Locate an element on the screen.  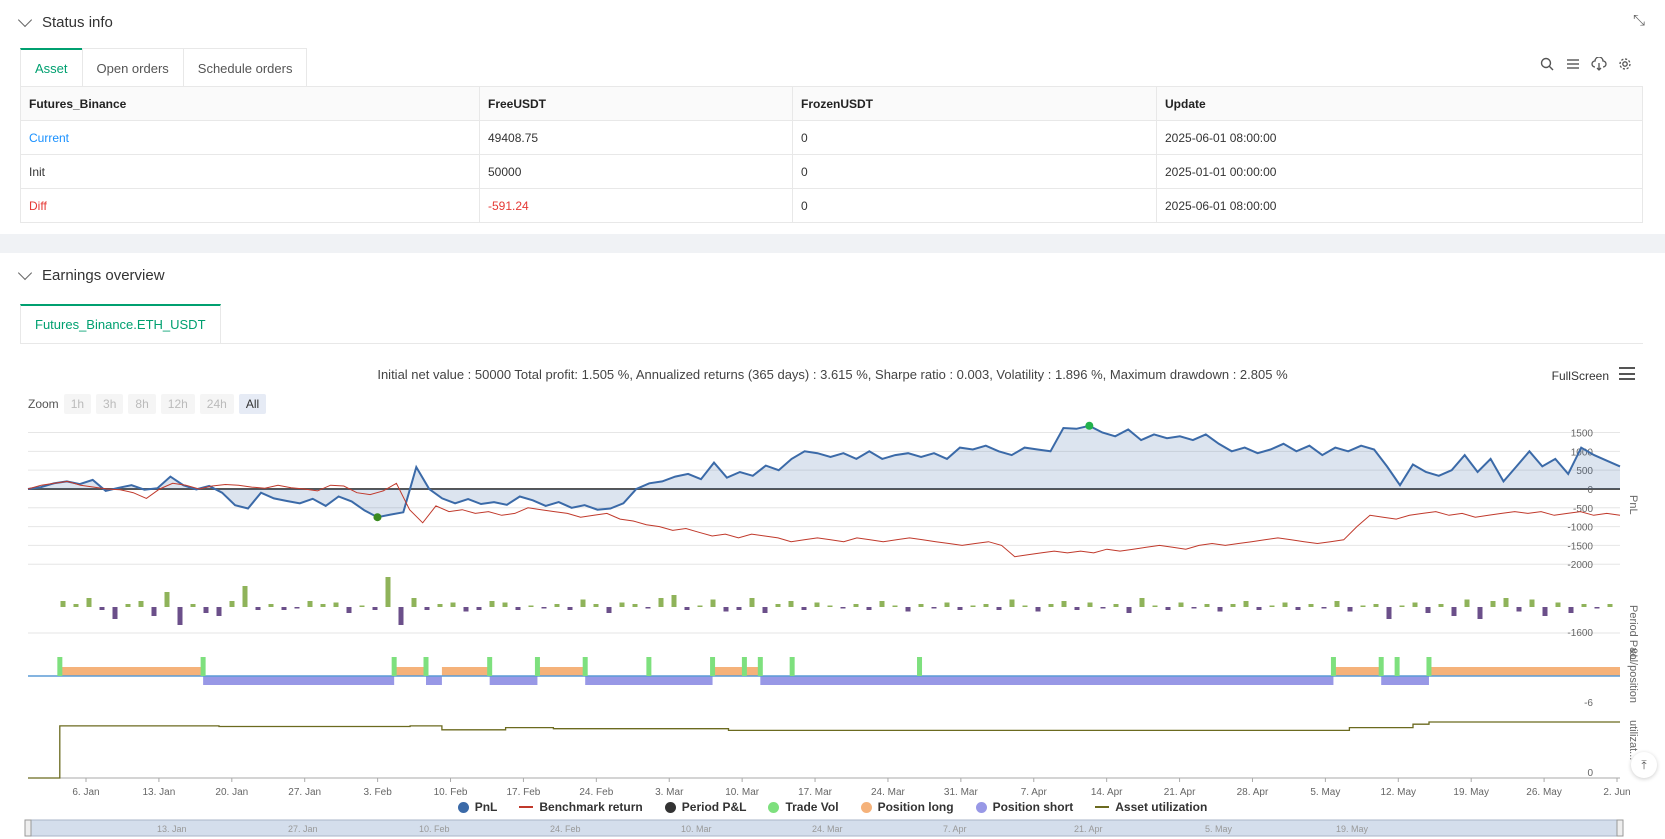
legend-benchmark: Benchmark return is located at coordinates (581, 807).